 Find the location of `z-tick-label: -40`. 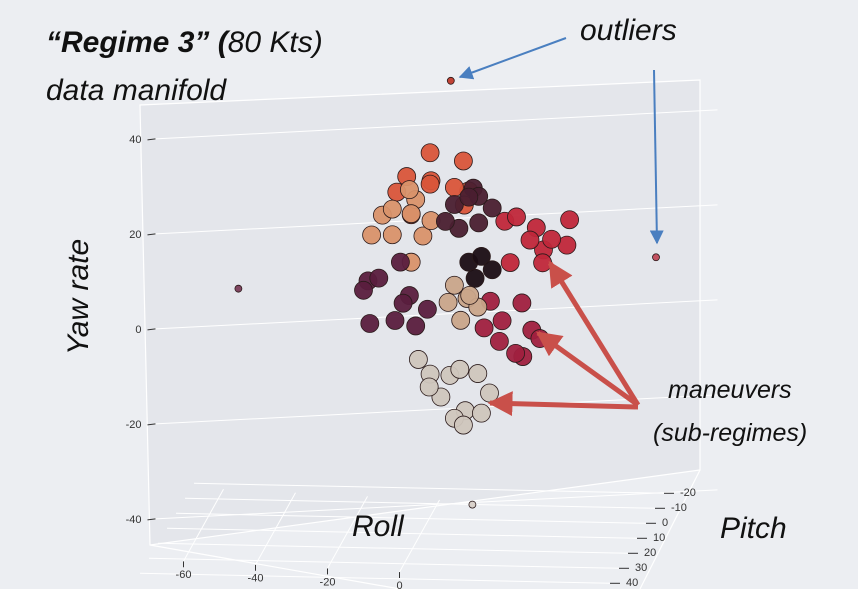

z-tick-label: -40 is located at coordinates (134, 520).